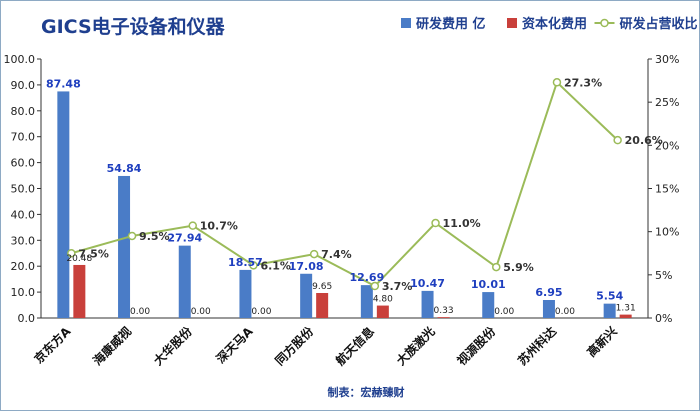  I want to click on y-right-tick-label: 0%, so click(663, 318).